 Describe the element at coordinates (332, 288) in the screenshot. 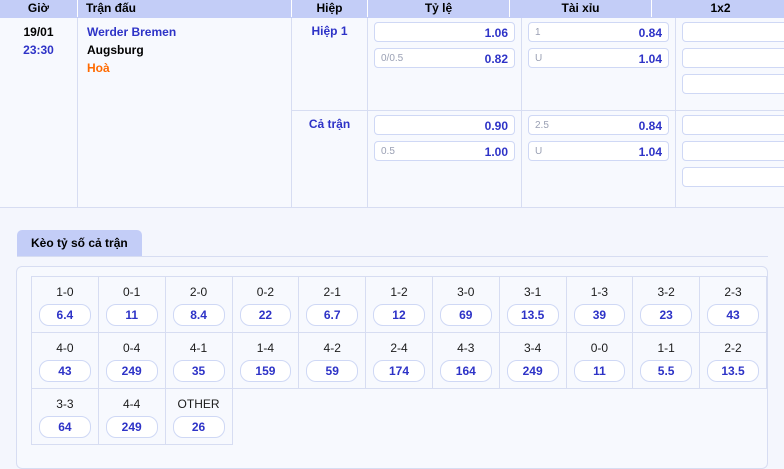

I see `score-label: 2-1` at that location.